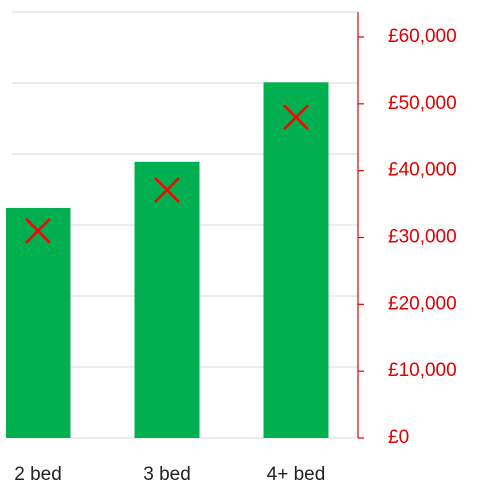 The width and height of the screenshot is (477, 493). What do you see at coordinates (422, 237) in the screenshot?
I see `y2-tick-label: £30,000` at bounding box center [422, 237].